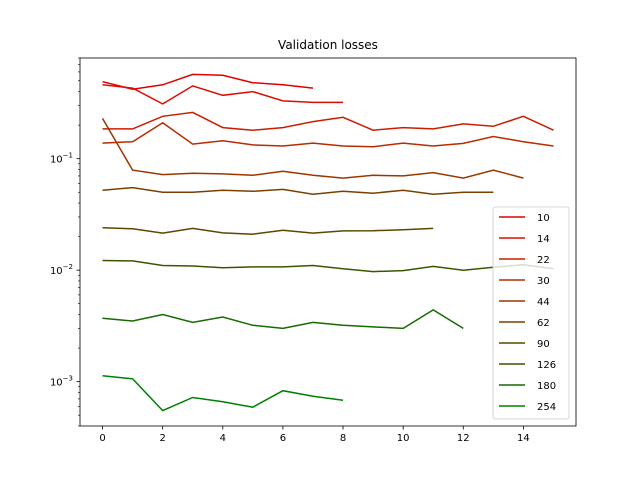 This screenshot has height=485, width=640. What do you see at coordinates (543, 281) in the screenshot?
I see `legend-label-30: 30` at bounding box center [543, 281].